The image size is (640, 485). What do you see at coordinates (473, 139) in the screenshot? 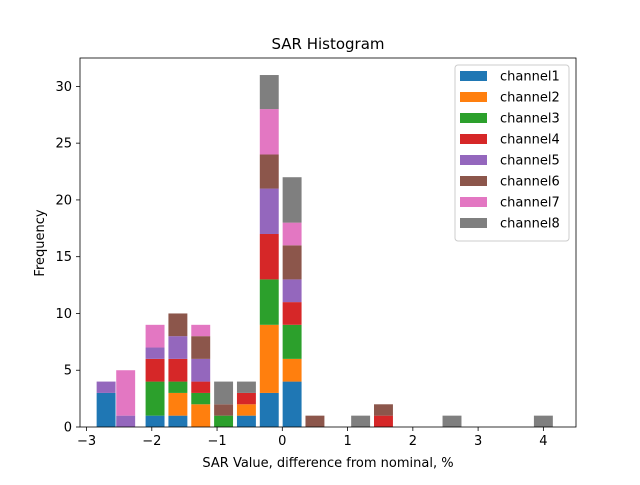
I see `legend-swatch-channel4` at bounding box center [473, 139].